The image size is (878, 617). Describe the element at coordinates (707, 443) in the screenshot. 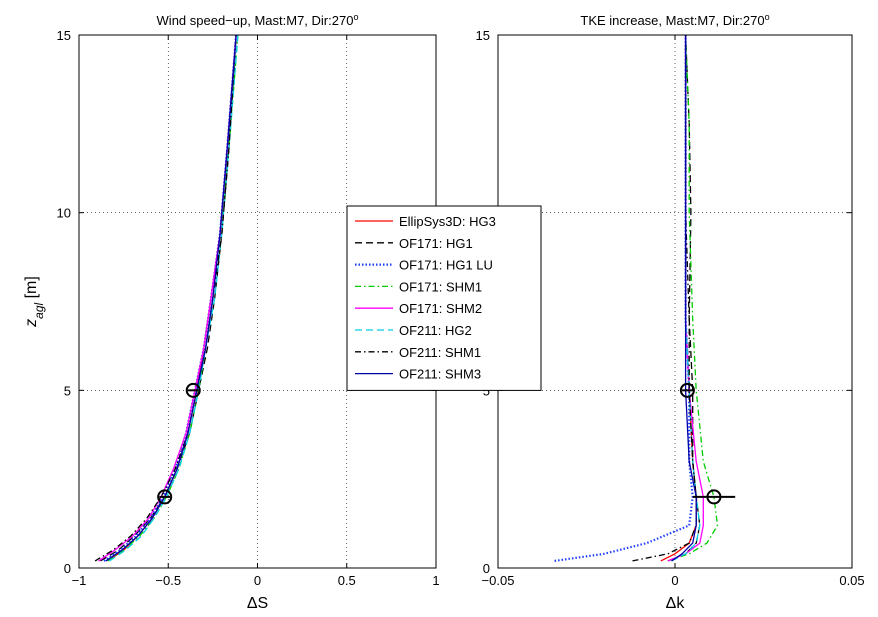

I see `right-measurement-markers` at that location.